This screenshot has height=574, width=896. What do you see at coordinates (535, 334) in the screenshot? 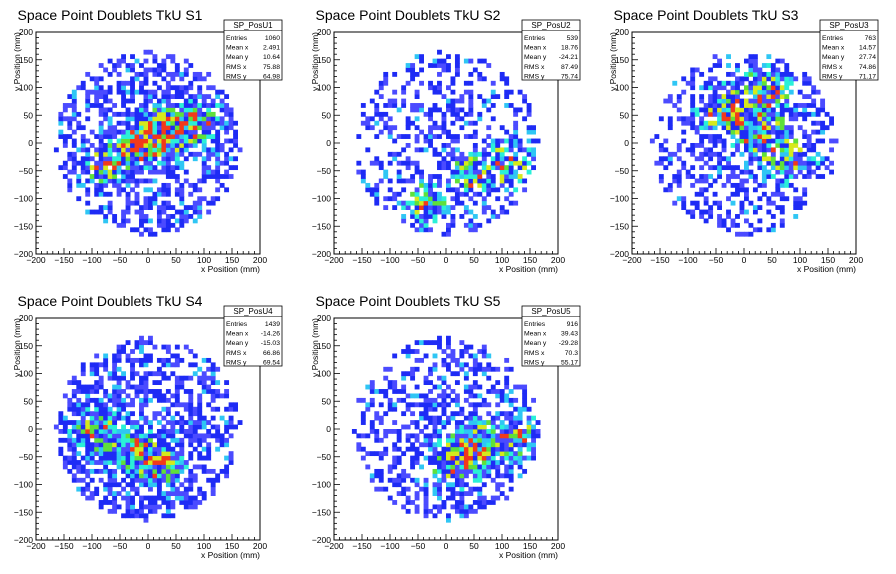
I see `stats-row-label: Mean x` at bounding box center [535, 334].